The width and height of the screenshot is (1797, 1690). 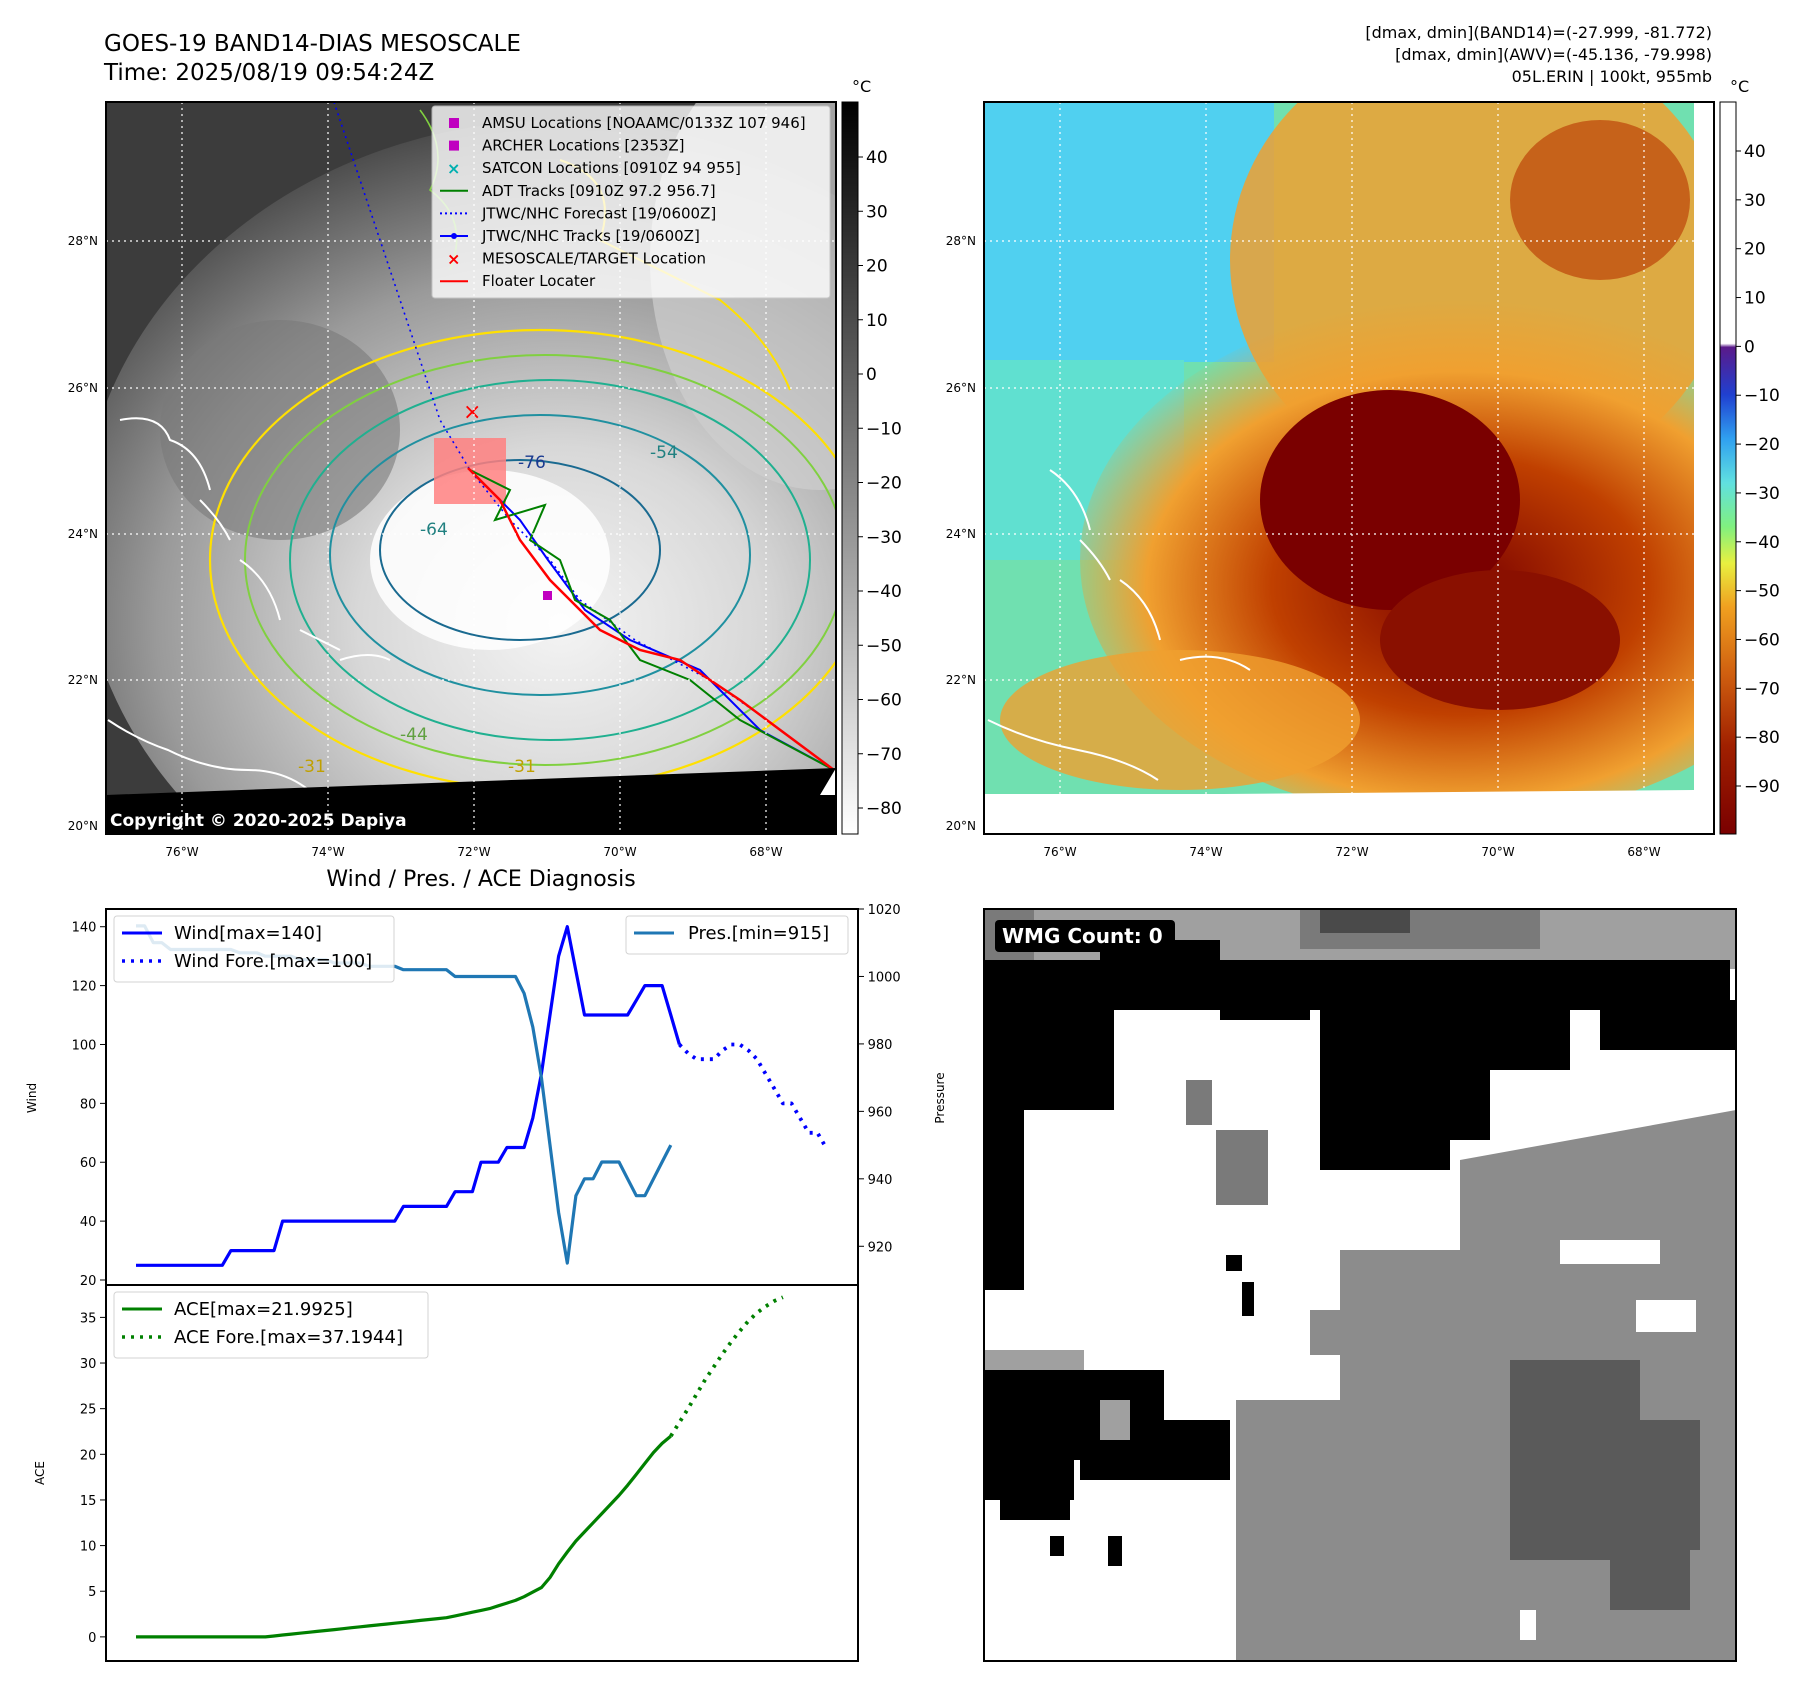 I want to click on axis-tick-label: 80, so click(x=88, y=1104).